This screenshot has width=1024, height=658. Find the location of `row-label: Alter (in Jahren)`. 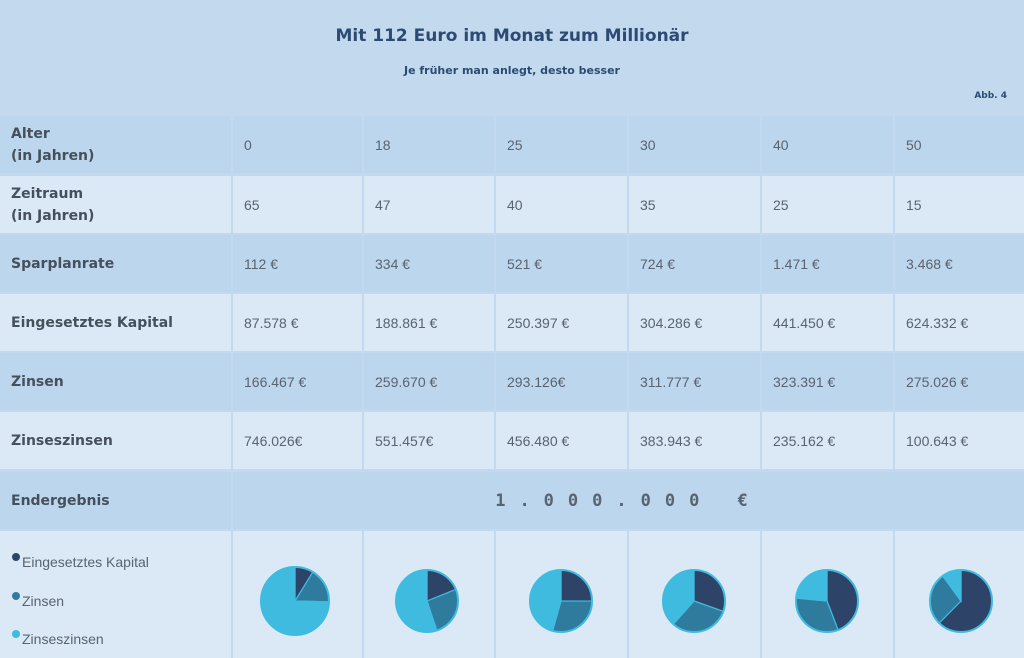

row-label: Alter (in Jahren) is located at coordinates (115, 144).